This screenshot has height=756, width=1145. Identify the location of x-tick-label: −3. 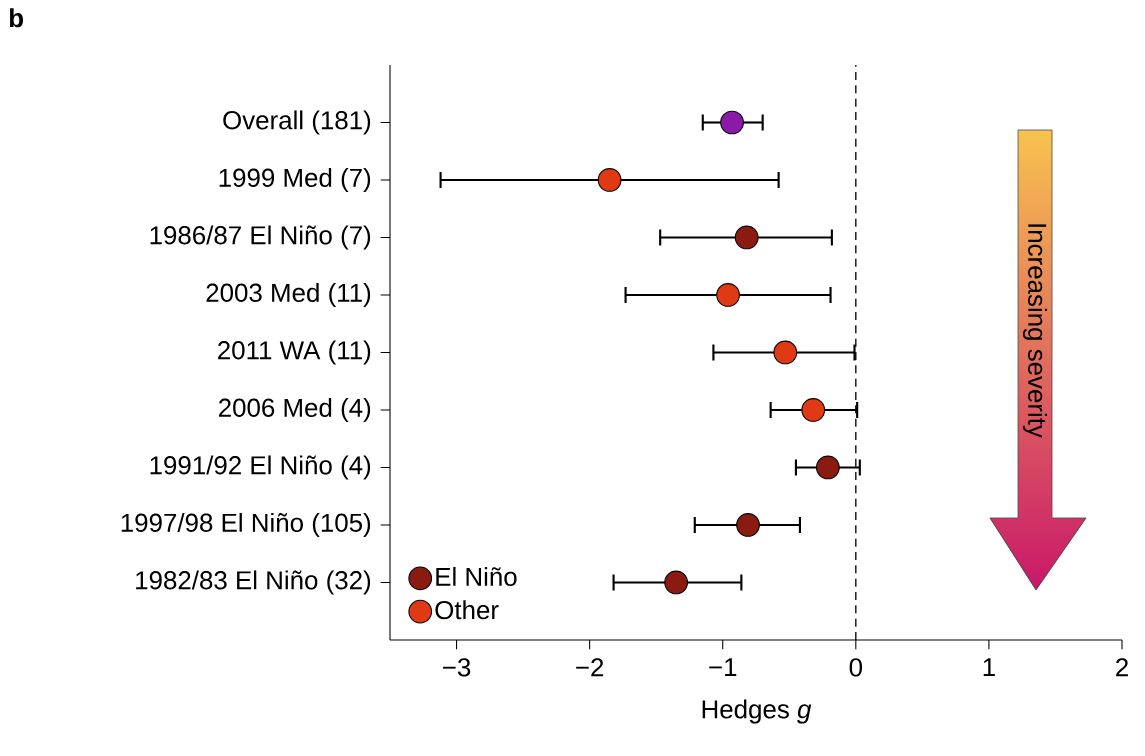
(457, 667).